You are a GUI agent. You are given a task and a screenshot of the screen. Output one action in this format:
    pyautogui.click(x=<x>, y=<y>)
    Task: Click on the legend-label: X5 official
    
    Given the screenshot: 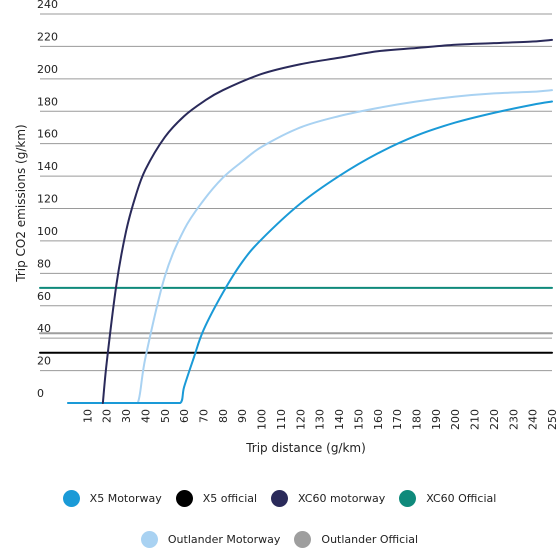 What is the action you would take?
    pyautogui.click(x=230, y=498)
    